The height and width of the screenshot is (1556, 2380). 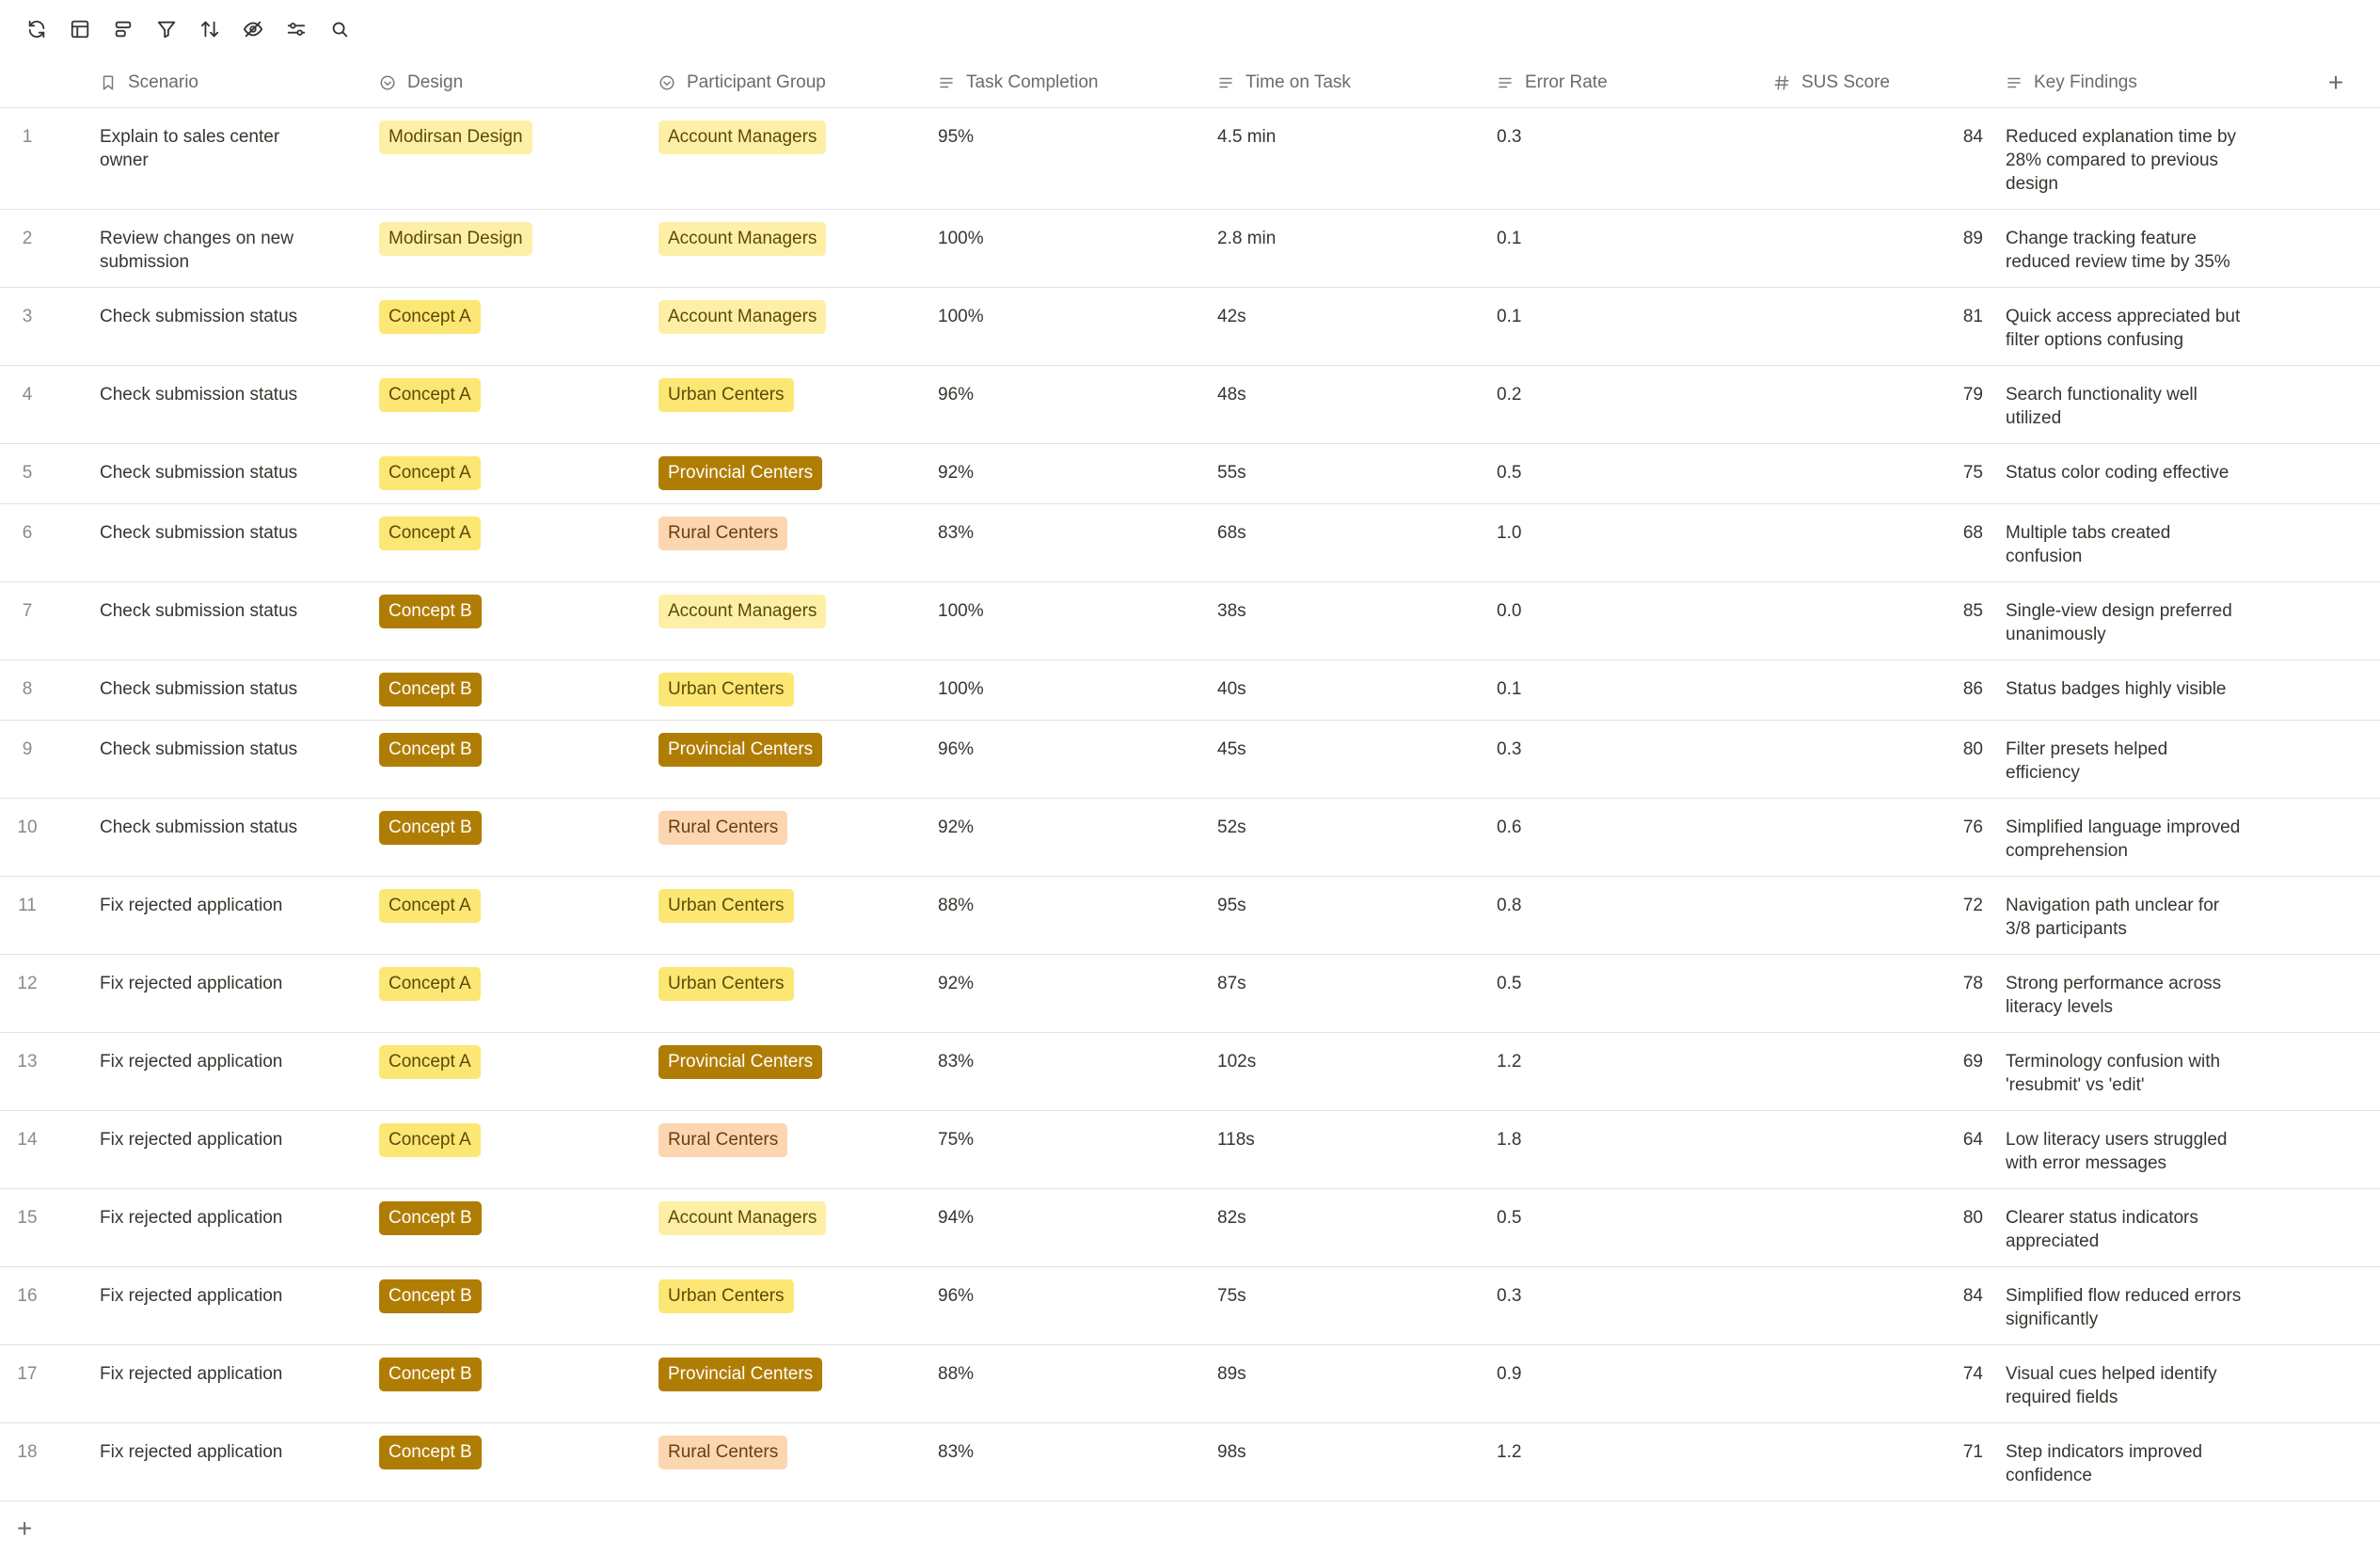 What do you see at coordinates (1868, 83) in the screenshot?
I see `column-header-sus-score: SUS Score` at bounding box center [1868, 83].